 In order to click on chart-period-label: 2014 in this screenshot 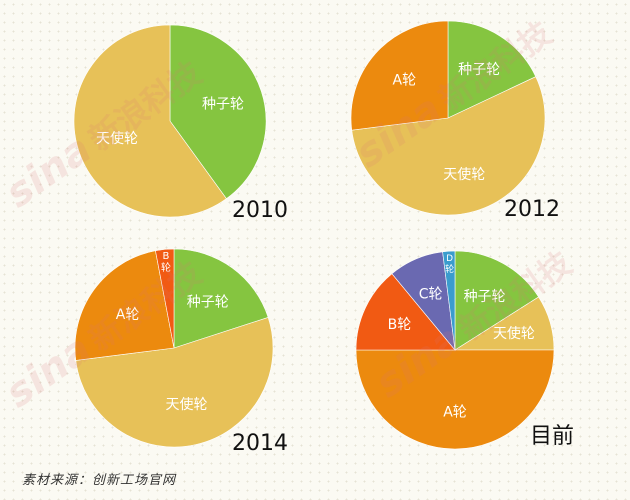, I will do `click(260, 443)`.